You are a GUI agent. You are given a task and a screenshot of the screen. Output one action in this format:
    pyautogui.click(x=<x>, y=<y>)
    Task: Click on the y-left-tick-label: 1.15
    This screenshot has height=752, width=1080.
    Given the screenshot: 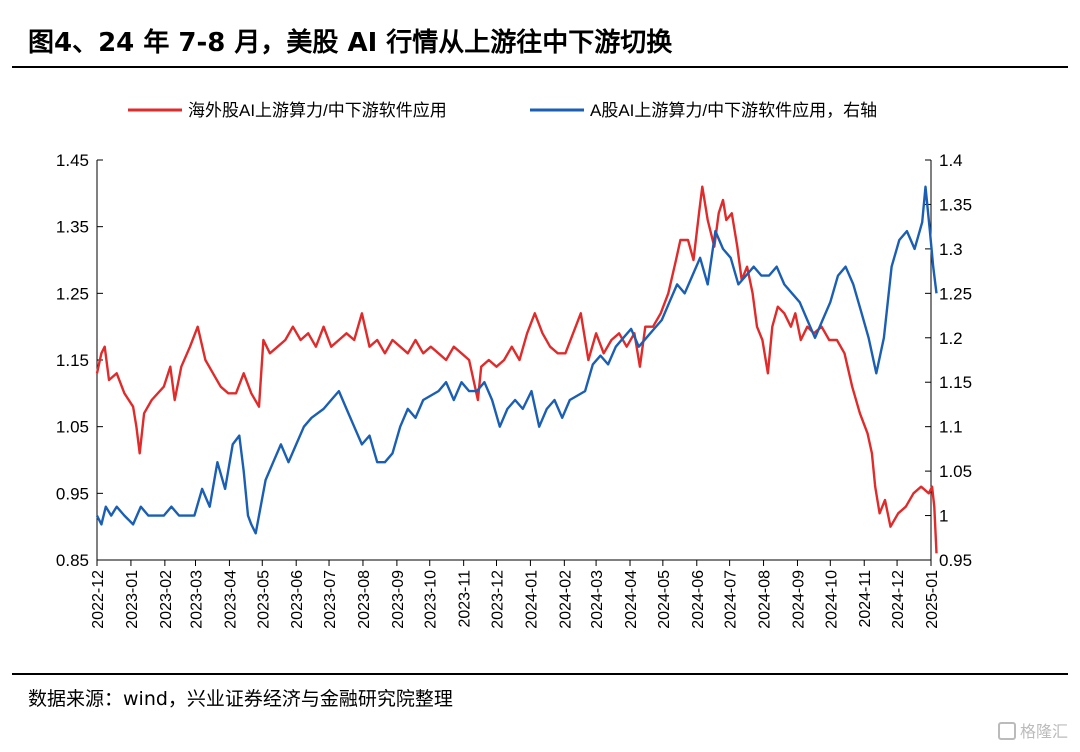 What is the action you would take?
    pyautogui.click(x=72, y=360)
    